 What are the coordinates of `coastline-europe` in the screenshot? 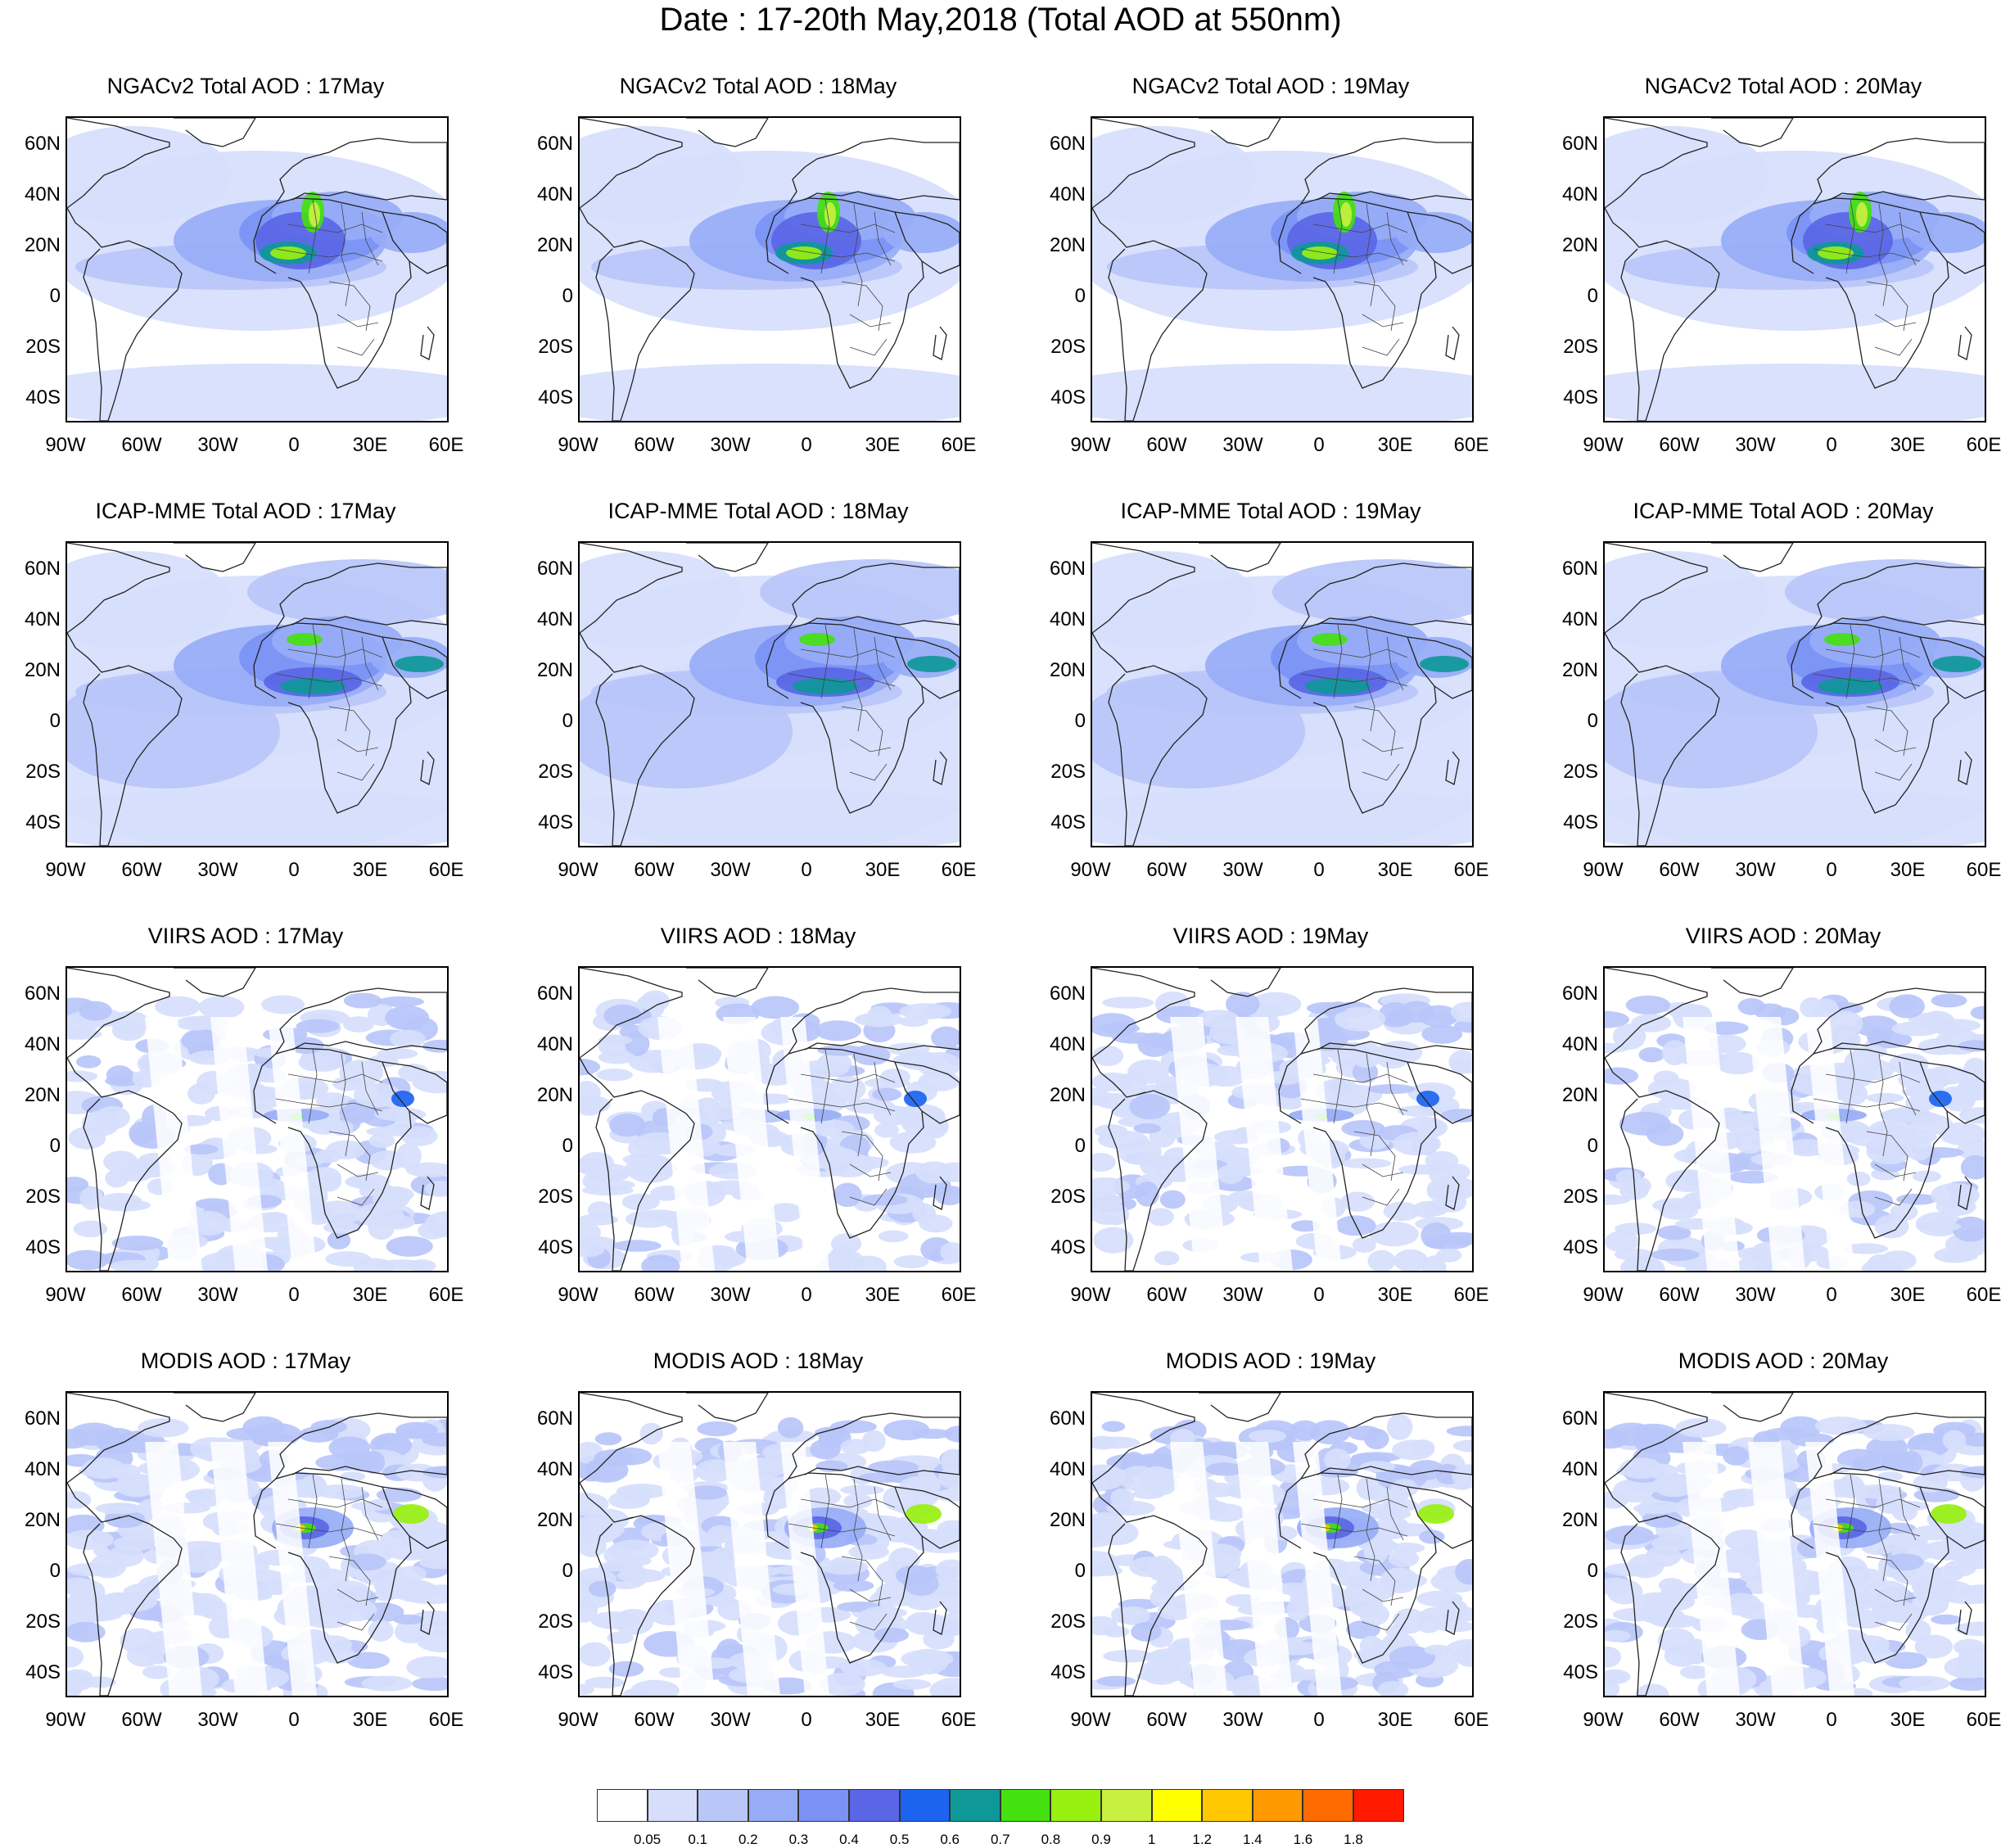 It's located at (874, 171).